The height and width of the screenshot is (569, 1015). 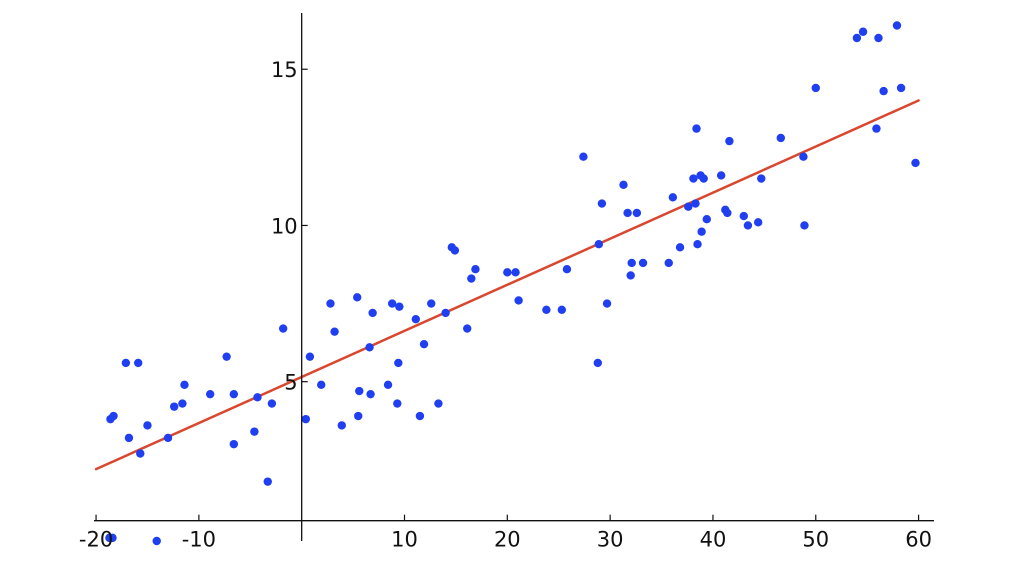 What do you see at coordinates (713, 540) in the screenshot?
I see `x-tick-label: 40` at bounding box center [713, 540].